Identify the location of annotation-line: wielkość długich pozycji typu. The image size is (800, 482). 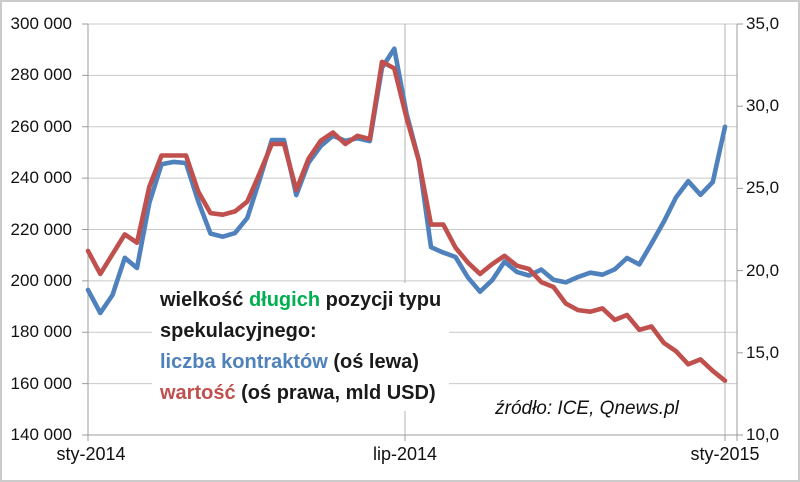
(300, 300).